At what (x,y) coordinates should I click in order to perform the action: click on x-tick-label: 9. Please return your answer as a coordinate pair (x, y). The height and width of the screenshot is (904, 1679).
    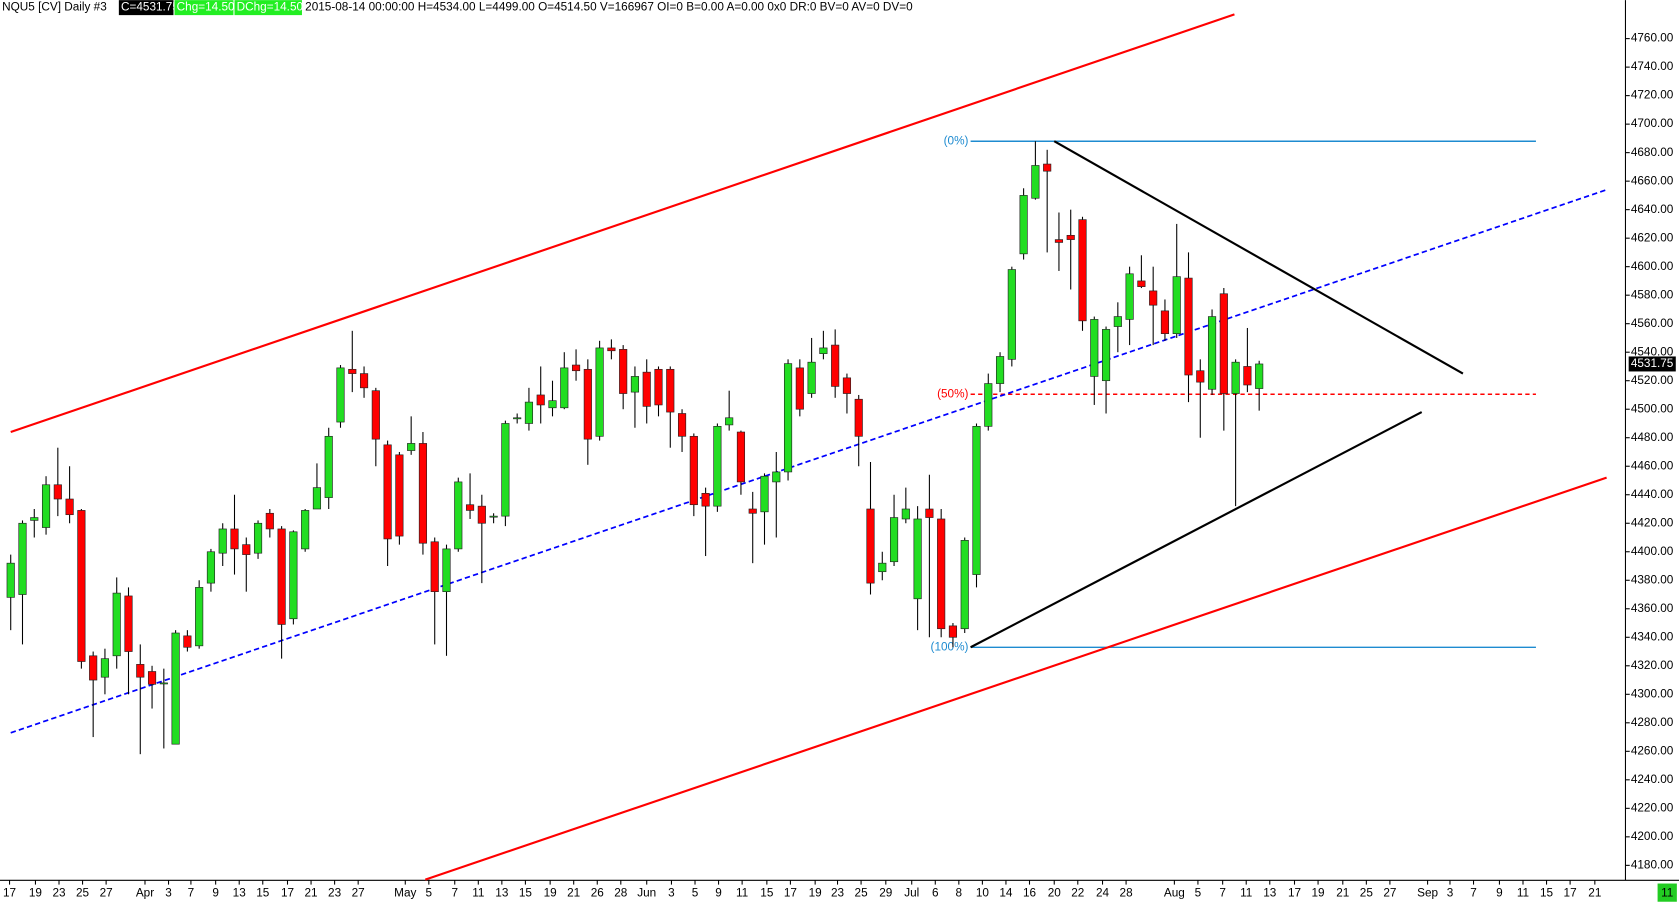
    Looking at the image, I should click on (1499, 892).